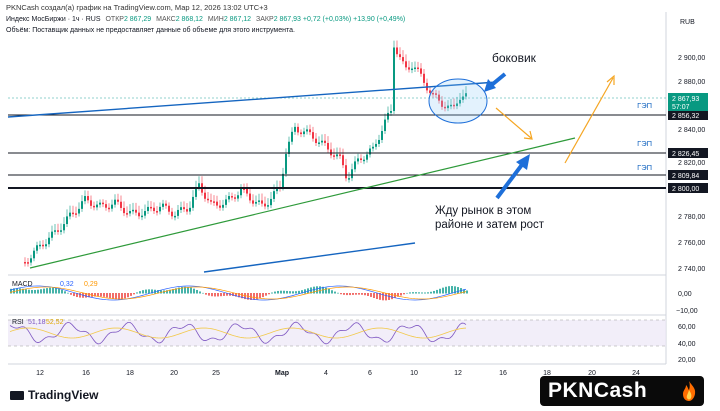 This screenshot has height=411, width=720. Describe the element at coordinates (309, 257) in the screenshot. I see `blue-trend-line-lower` at that location.